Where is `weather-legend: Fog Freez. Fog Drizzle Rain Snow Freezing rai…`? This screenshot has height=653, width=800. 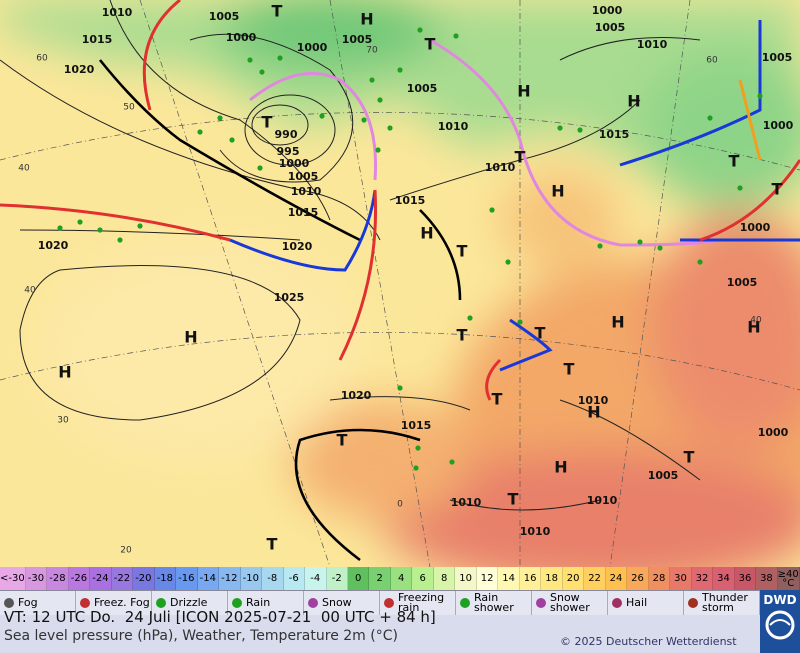 weather-legend: Fog Freez. Fog Drizzle Rain Snow Freezing rai… is located at coordinates (380, 602).